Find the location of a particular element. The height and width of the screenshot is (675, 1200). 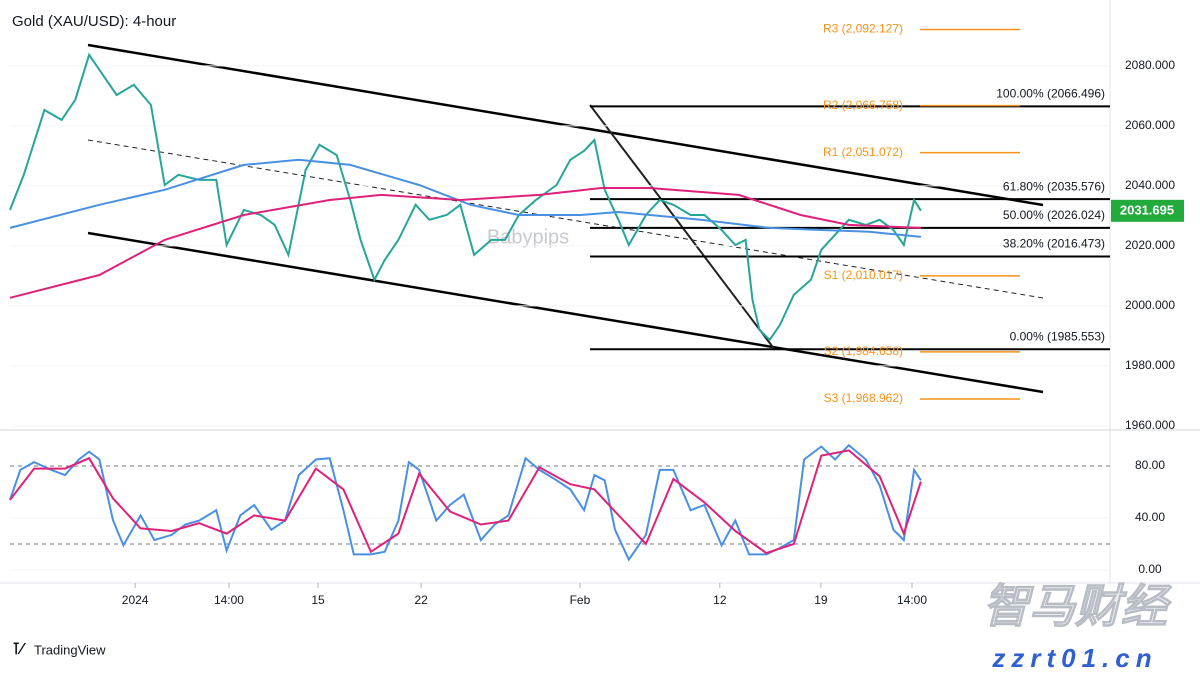

y-tick-label: 80.00 is located at coordinates (1150, 465).